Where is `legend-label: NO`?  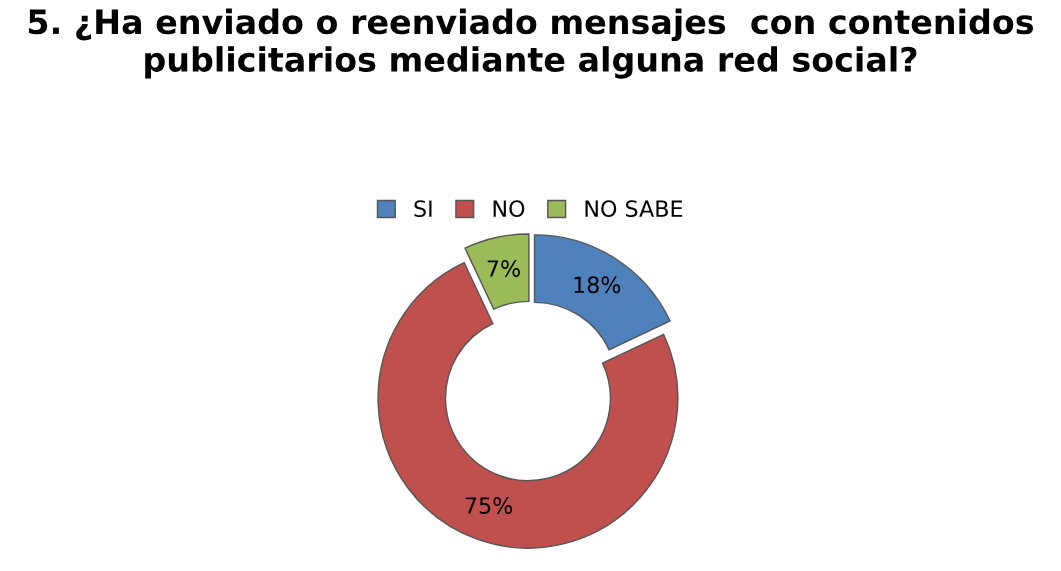
legend-label: NO is located at coordinates (509, 209).